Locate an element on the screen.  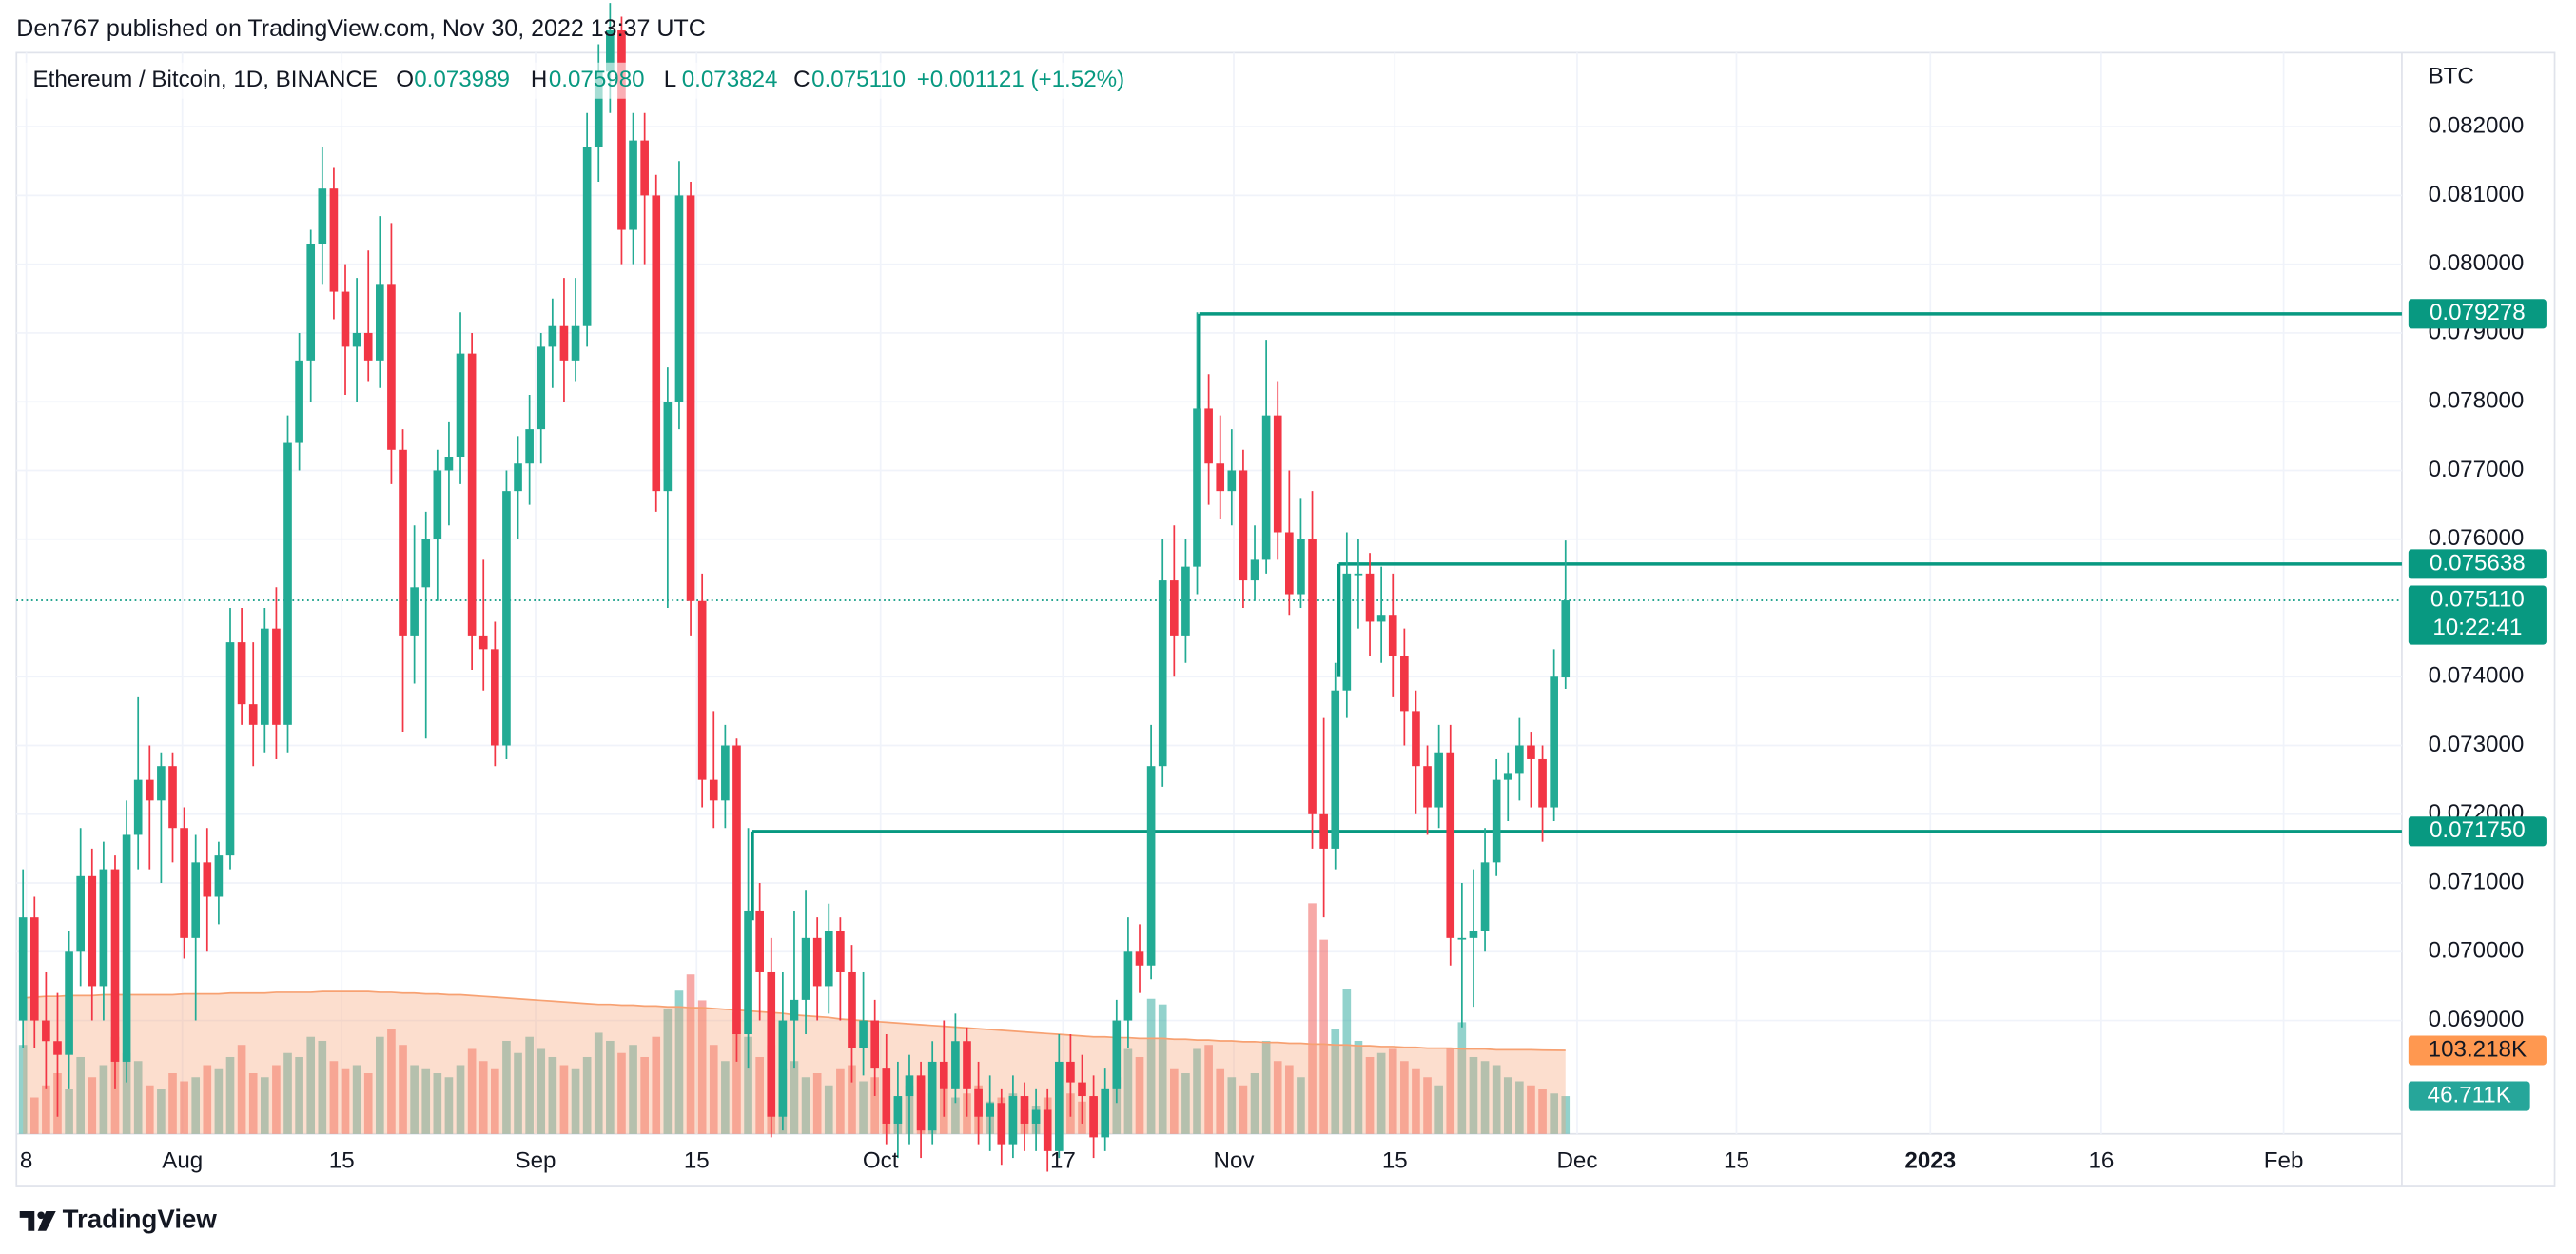
legend-value: 0.075110 is located at coordinates (859, 79).